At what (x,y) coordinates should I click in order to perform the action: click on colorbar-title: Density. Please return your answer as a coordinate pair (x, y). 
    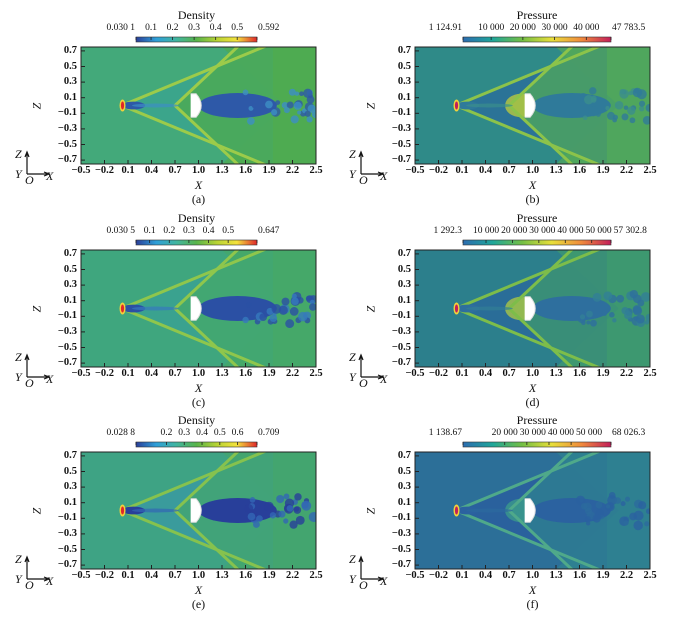
    Looking at the image, I should click on (196, 15).